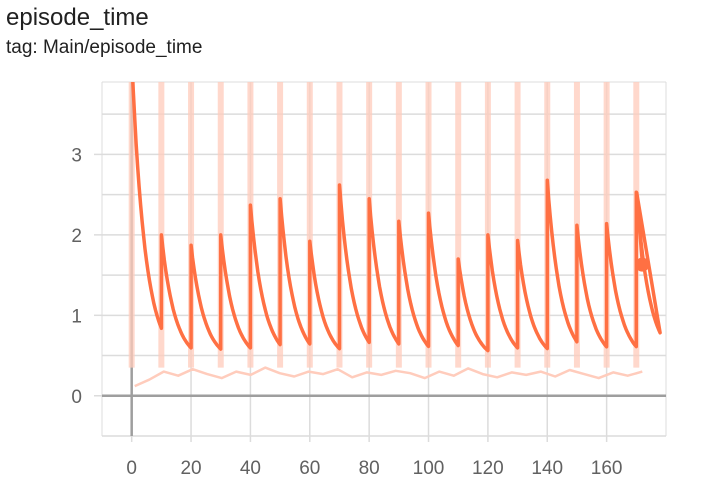  Describe the element at coordinates (429, 468) in the screenshot. I see `x-tick-label: 100` at that location.